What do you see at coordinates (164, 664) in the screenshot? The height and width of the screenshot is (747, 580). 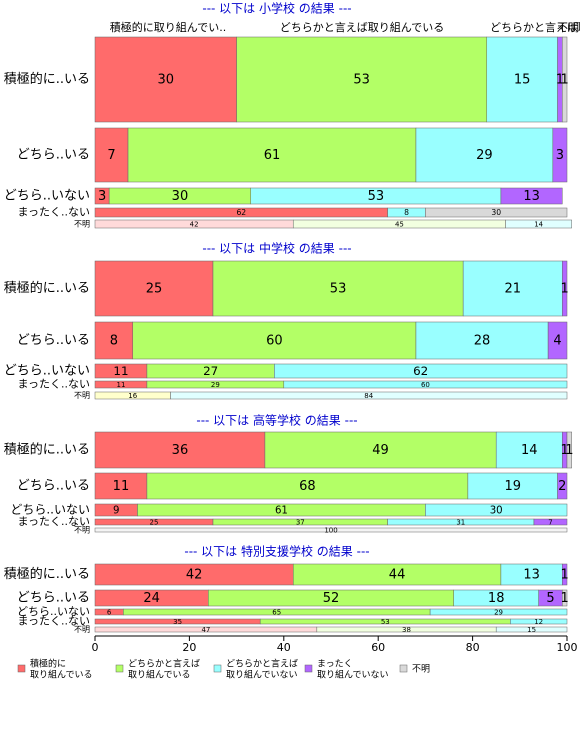 I see `legend-label: どちらかと言えば` at bounding box center [164, 664].